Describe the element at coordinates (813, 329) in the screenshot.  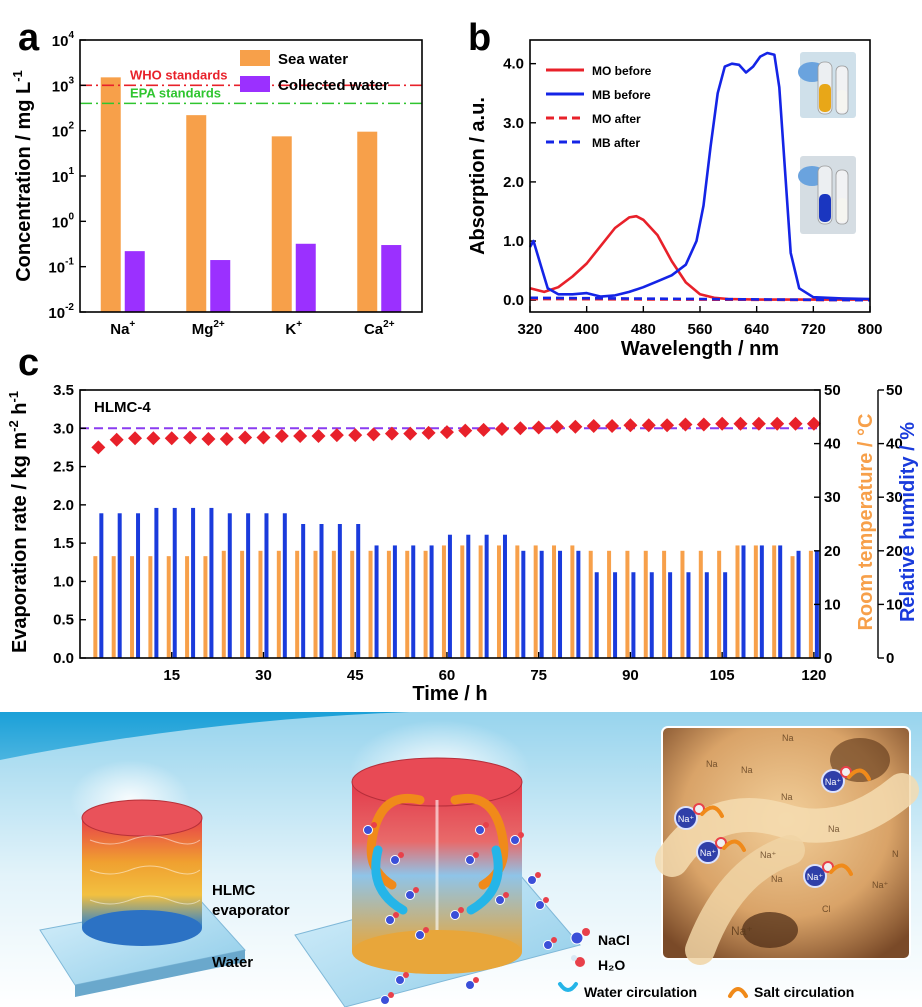
I see `panel-b-xtick-label: 720` at that location.